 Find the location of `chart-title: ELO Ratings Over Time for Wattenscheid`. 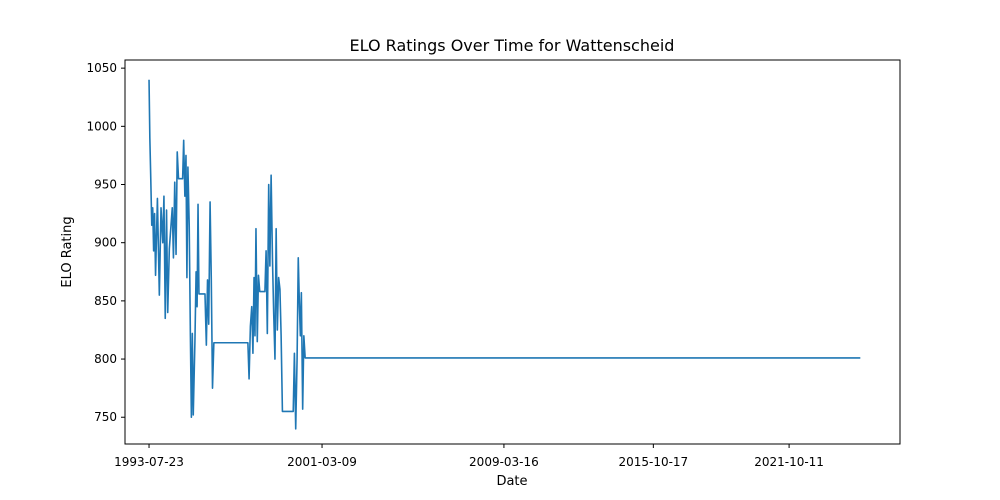

chart-title: ELO Ratings Over Time for Wattenscheid is located at coordinates (512, 45).